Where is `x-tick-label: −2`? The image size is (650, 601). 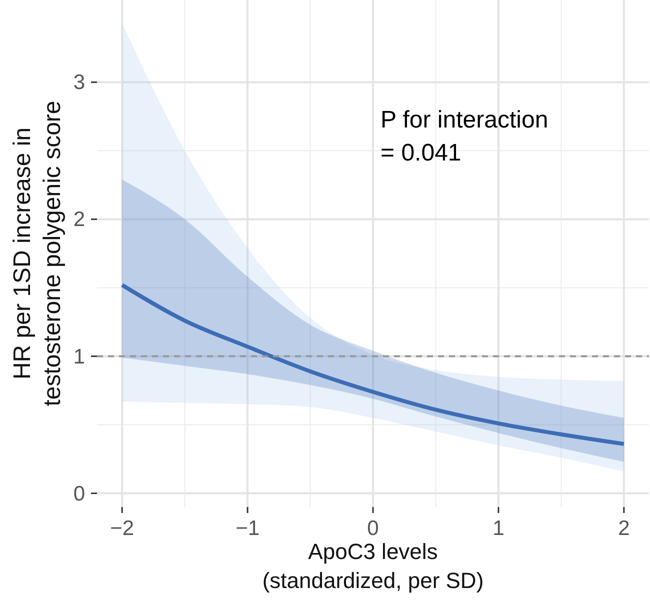
x-tick-label: −2 is located at coordinates (122, 528).